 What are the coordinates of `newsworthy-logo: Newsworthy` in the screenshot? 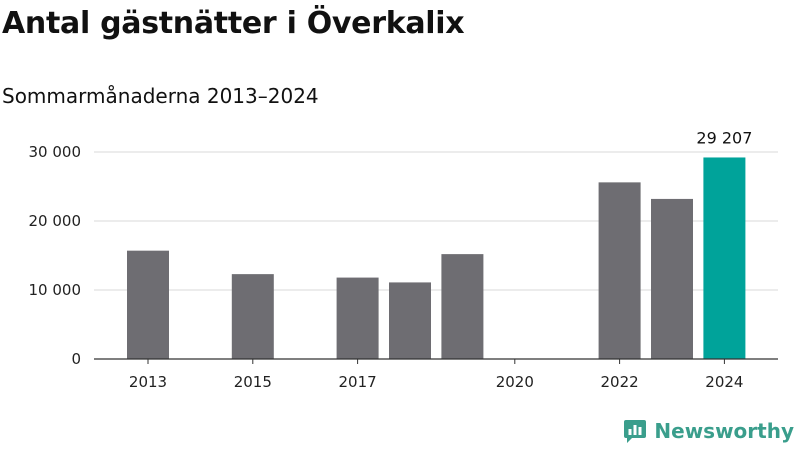 It's located at (708, 431).